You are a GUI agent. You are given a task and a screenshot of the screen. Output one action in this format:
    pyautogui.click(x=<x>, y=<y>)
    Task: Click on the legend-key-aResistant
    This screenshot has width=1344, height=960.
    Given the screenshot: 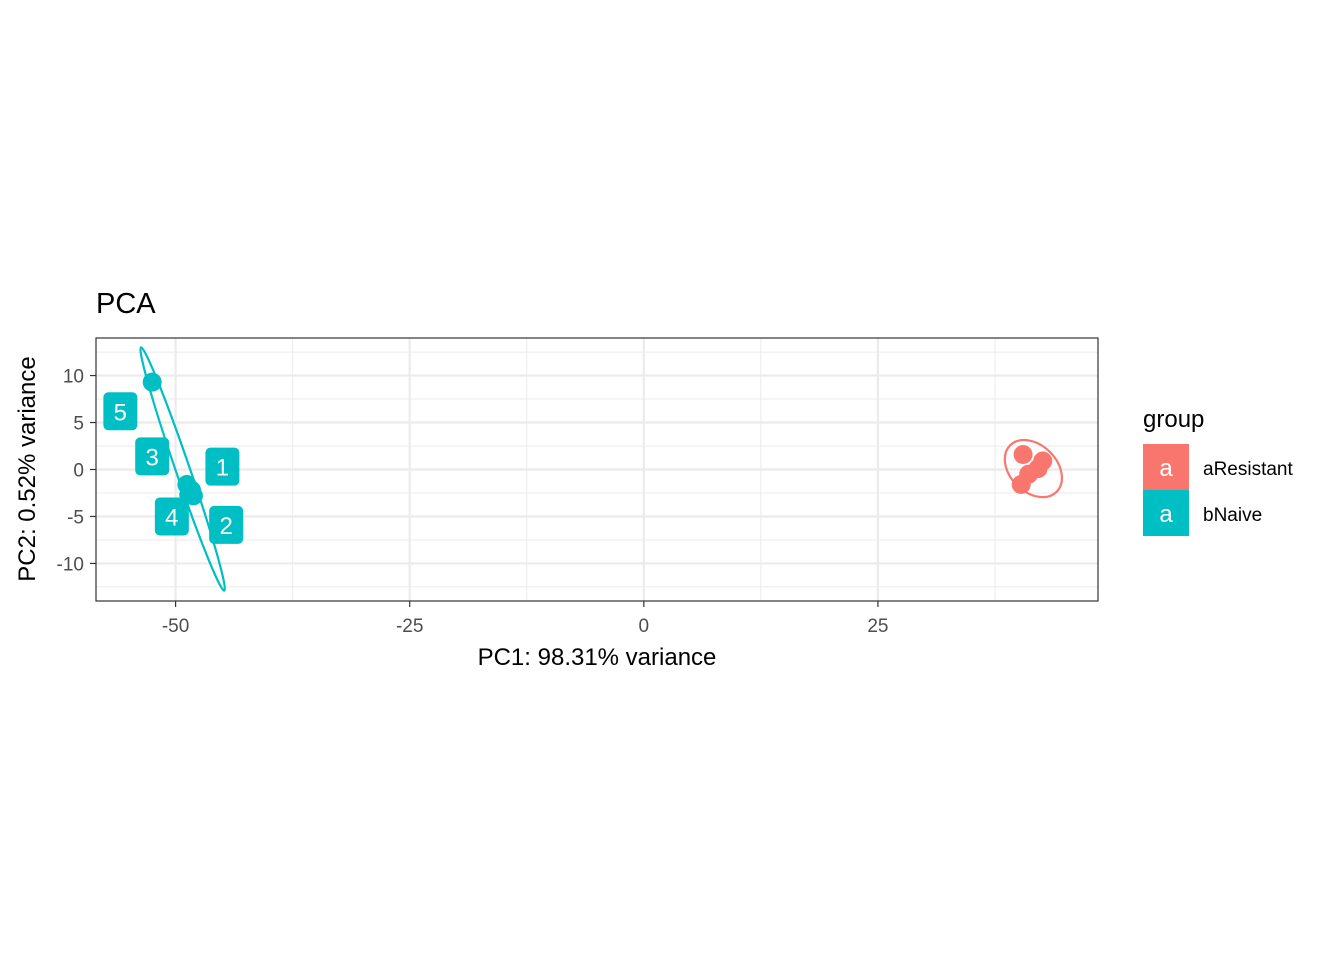 What is the action you would take?
    pyautogui.click(x=1166, y=467)
    